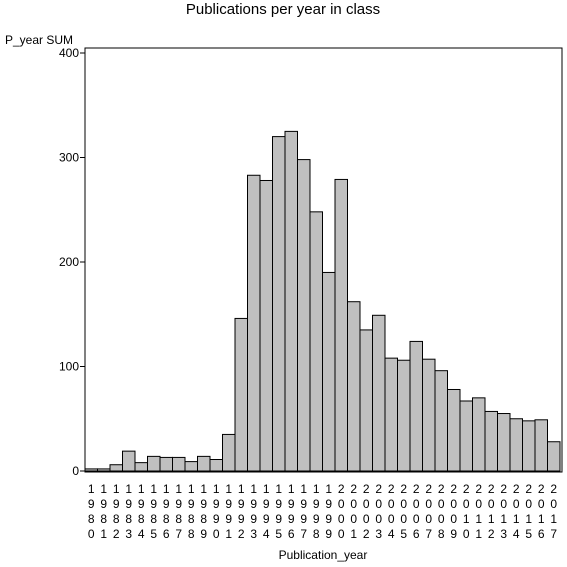 The image size is (567, 567). What do you see at coordinates (204, 463) in the screenshot?
I see `bar-1989` at bounding box center [204, 463].